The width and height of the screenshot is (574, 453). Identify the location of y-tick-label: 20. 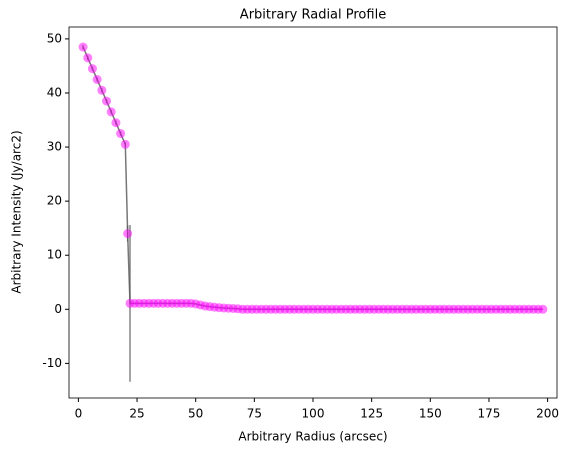
(54, 201).